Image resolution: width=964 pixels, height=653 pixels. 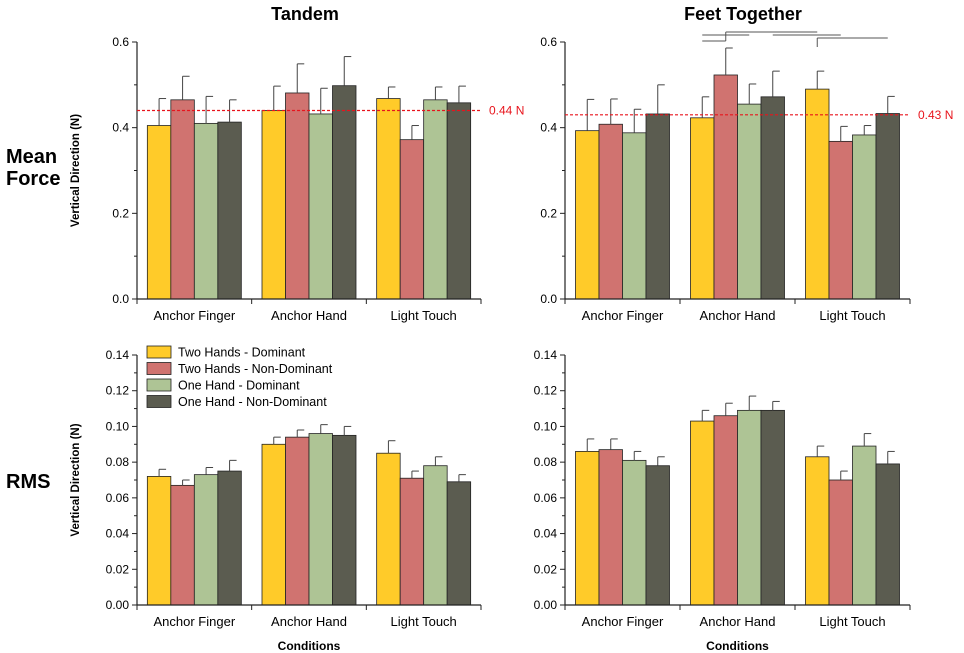 What do you see at coordinates (118, 605) in the screenshot?
I see `y-tick-label: 0.00` at bounding box center [118, 605].